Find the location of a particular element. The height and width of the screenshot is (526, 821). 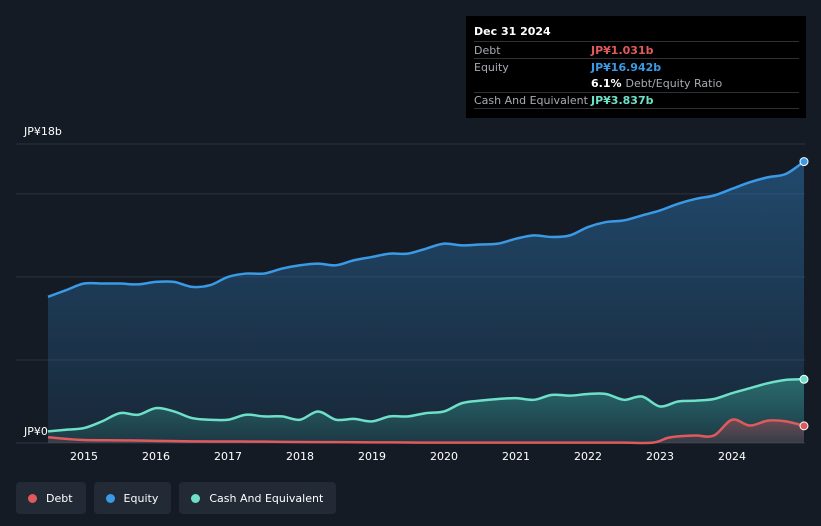

x-tick-label: 2022 is located at coordinates (588, 456).